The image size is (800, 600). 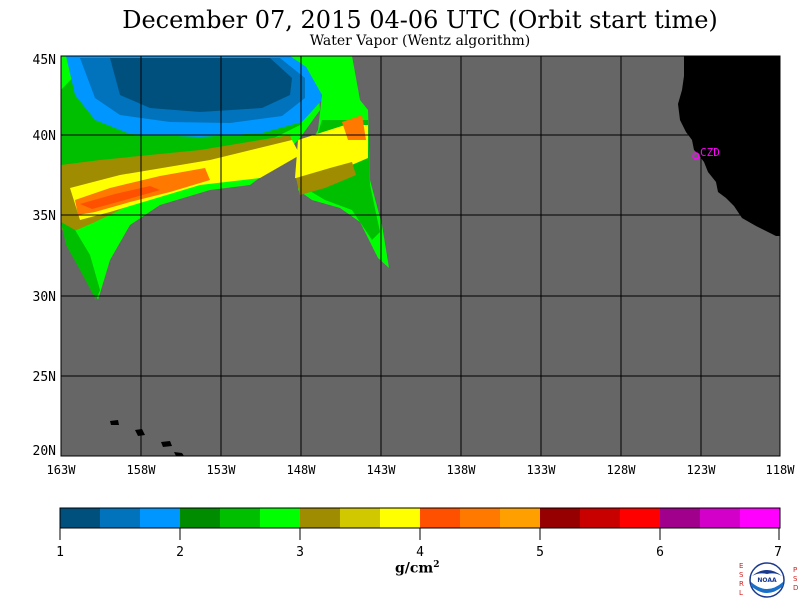 I want to click on colorbar-tick-5: 5, so click(x=540, y=552).